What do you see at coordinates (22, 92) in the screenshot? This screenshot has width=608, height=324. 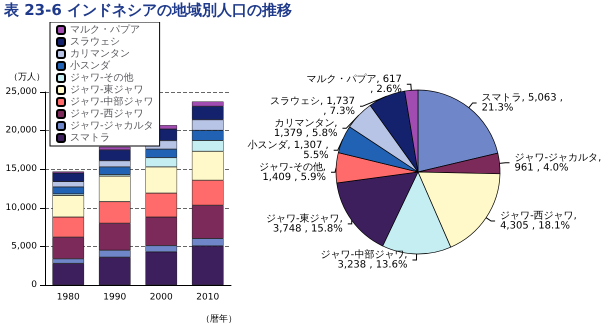 I see `y-tick-label: 25,000` at bounding box center [22, 92].